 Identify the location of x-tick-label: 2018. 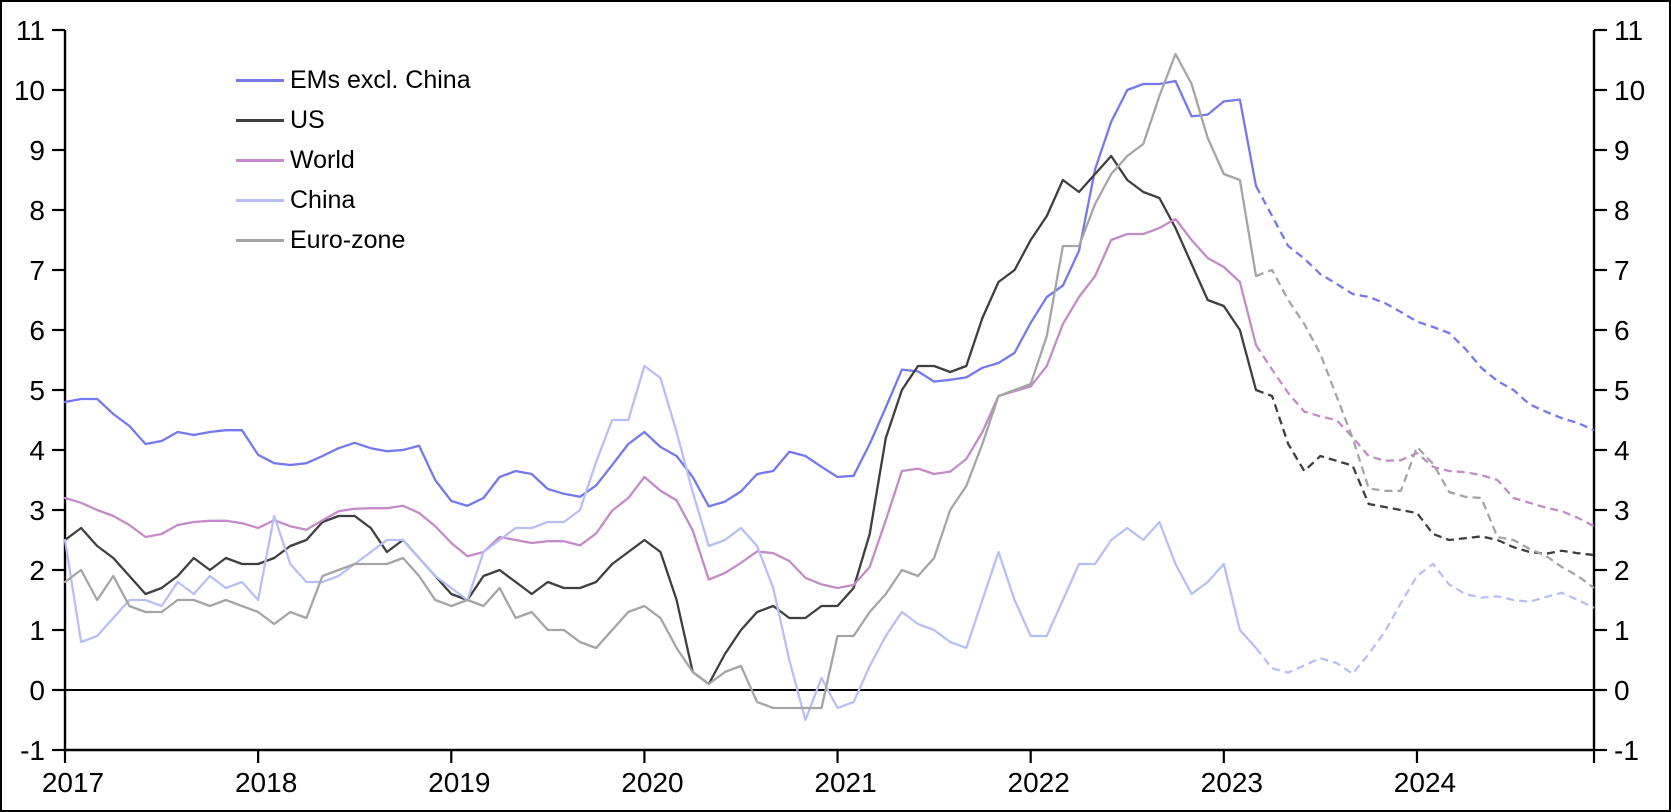
(266, 782).